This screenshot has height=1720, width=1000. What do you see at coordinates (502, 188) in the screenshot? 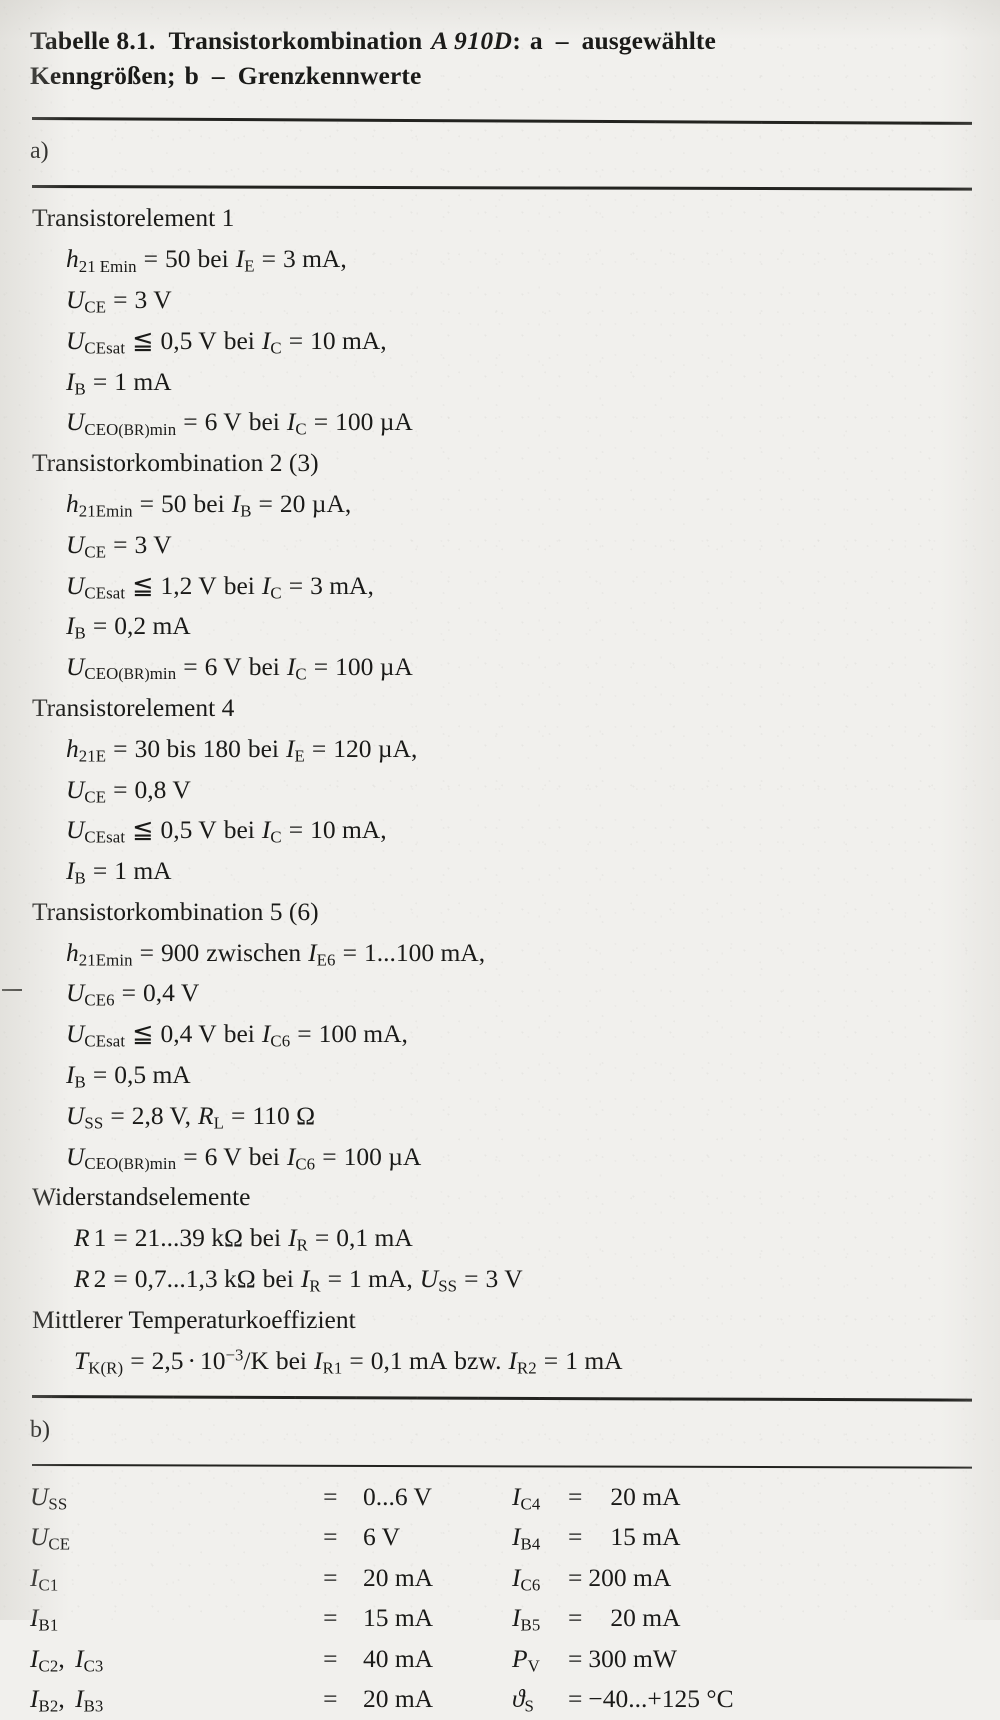
I see `rule-under-a` at bounding box center [502, 188].